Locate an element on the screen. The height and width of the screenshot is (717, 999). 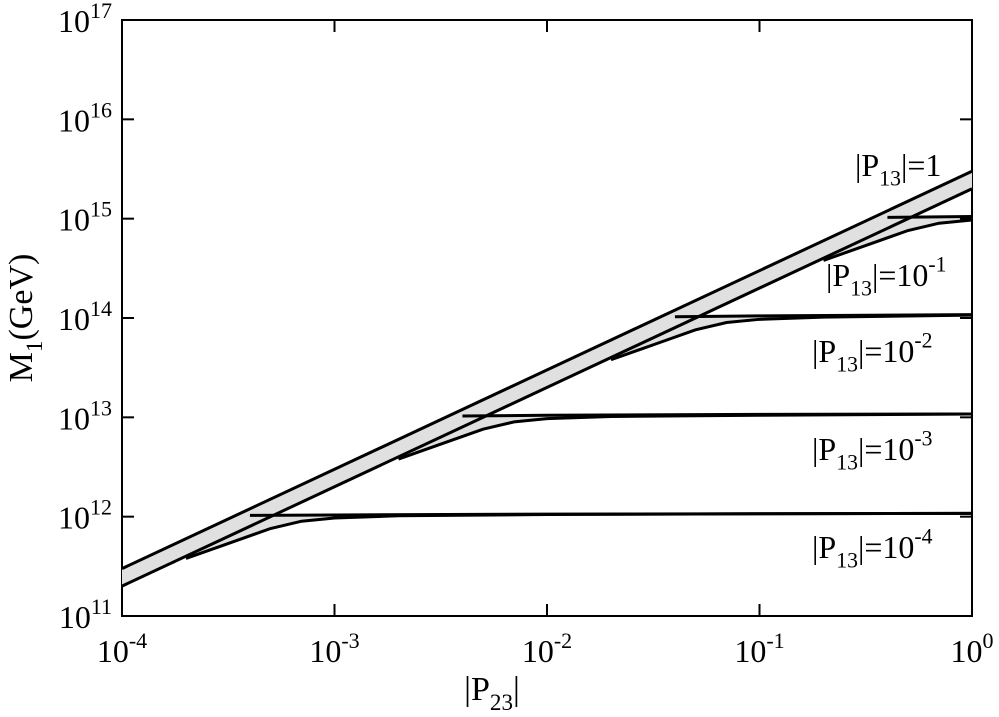
band-label-sup: -3 is located at coordinates (923, 439).